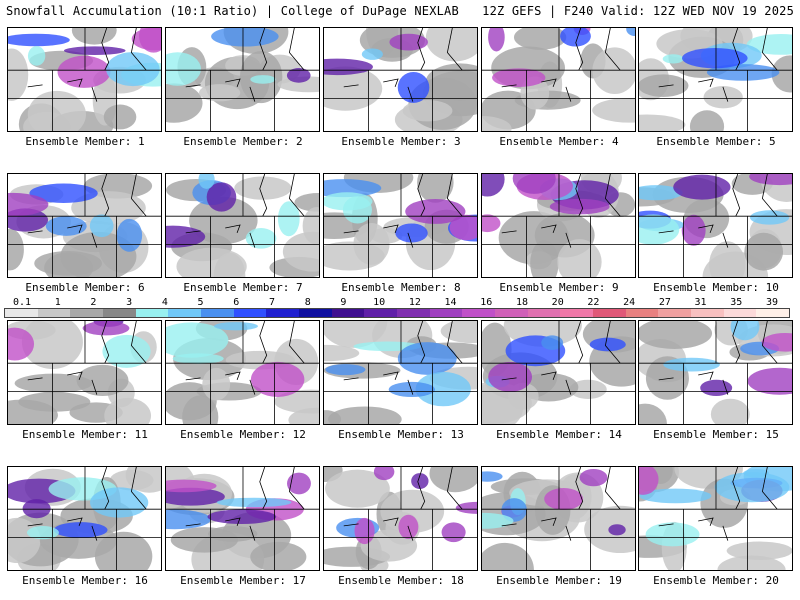  I want to click on ensemble-member-label: Ensemble Member: 13, so click(401, 434).